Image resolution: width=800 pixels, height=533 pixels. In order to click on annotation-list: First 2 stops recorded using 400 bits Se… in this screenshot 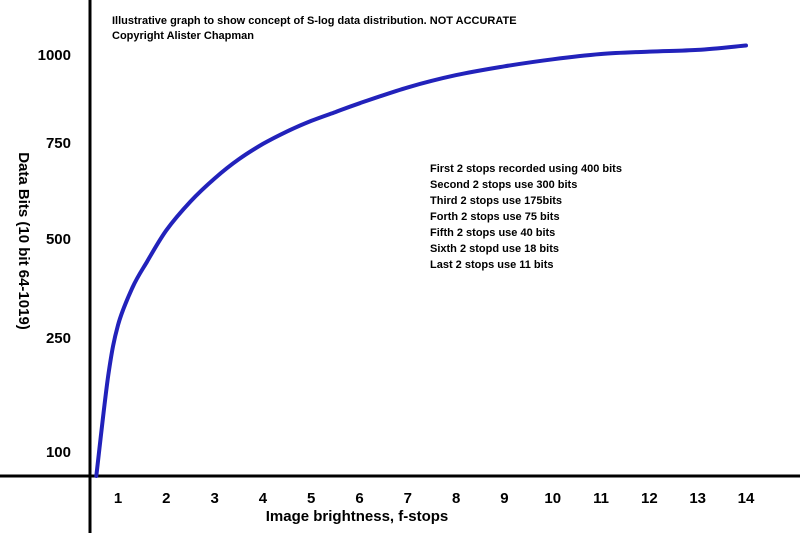, I will do `click(526, 217)`.